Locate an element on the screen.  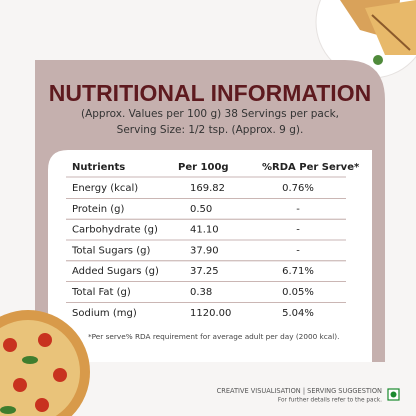
table-cell: Total Fat (g) is located at coordinates (101, 292).